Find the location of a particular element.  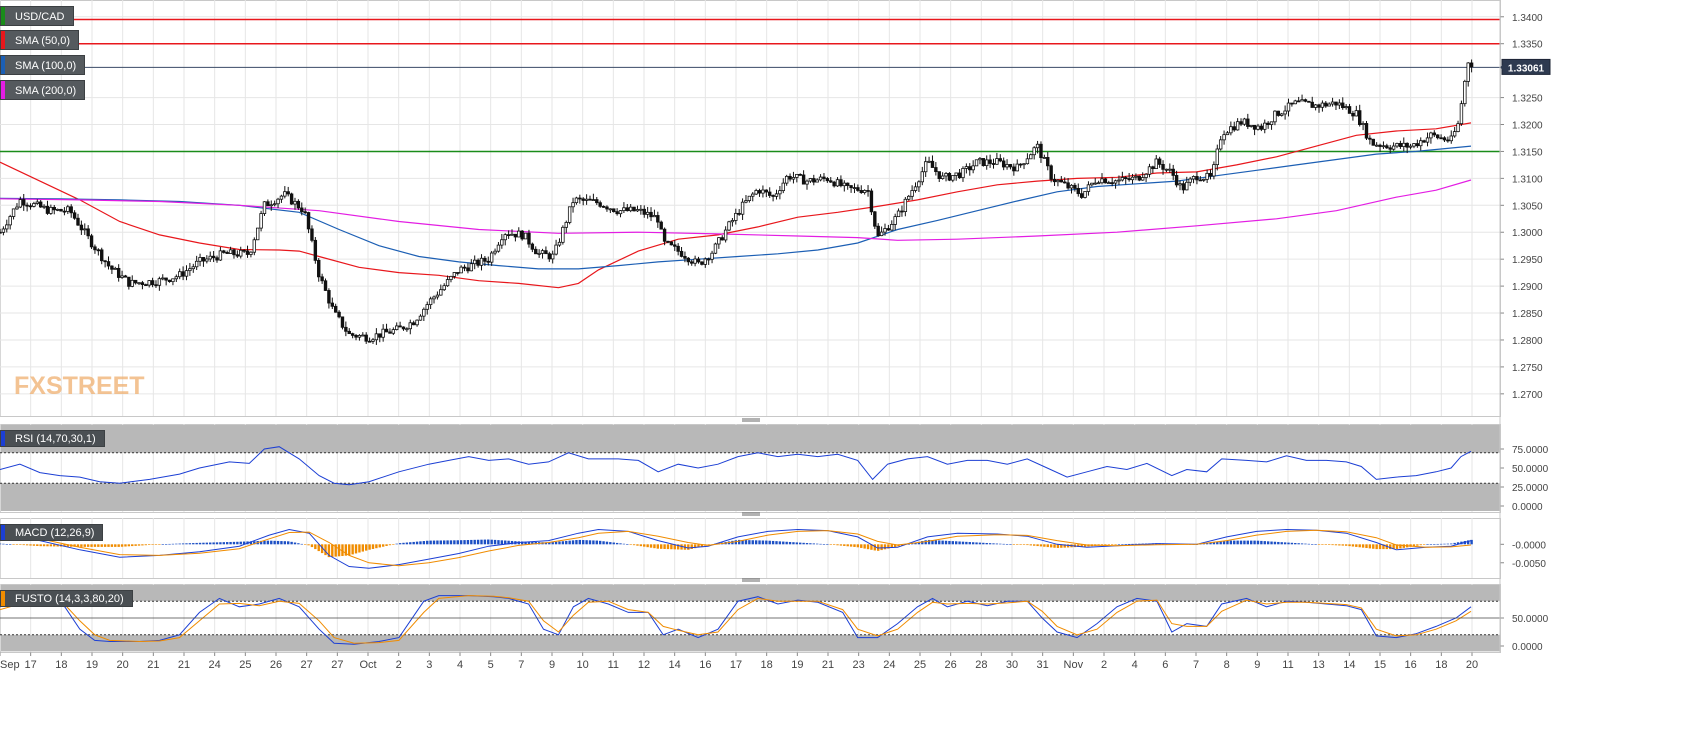

x-tick-label: 24 is located at coordinates (215, 665).